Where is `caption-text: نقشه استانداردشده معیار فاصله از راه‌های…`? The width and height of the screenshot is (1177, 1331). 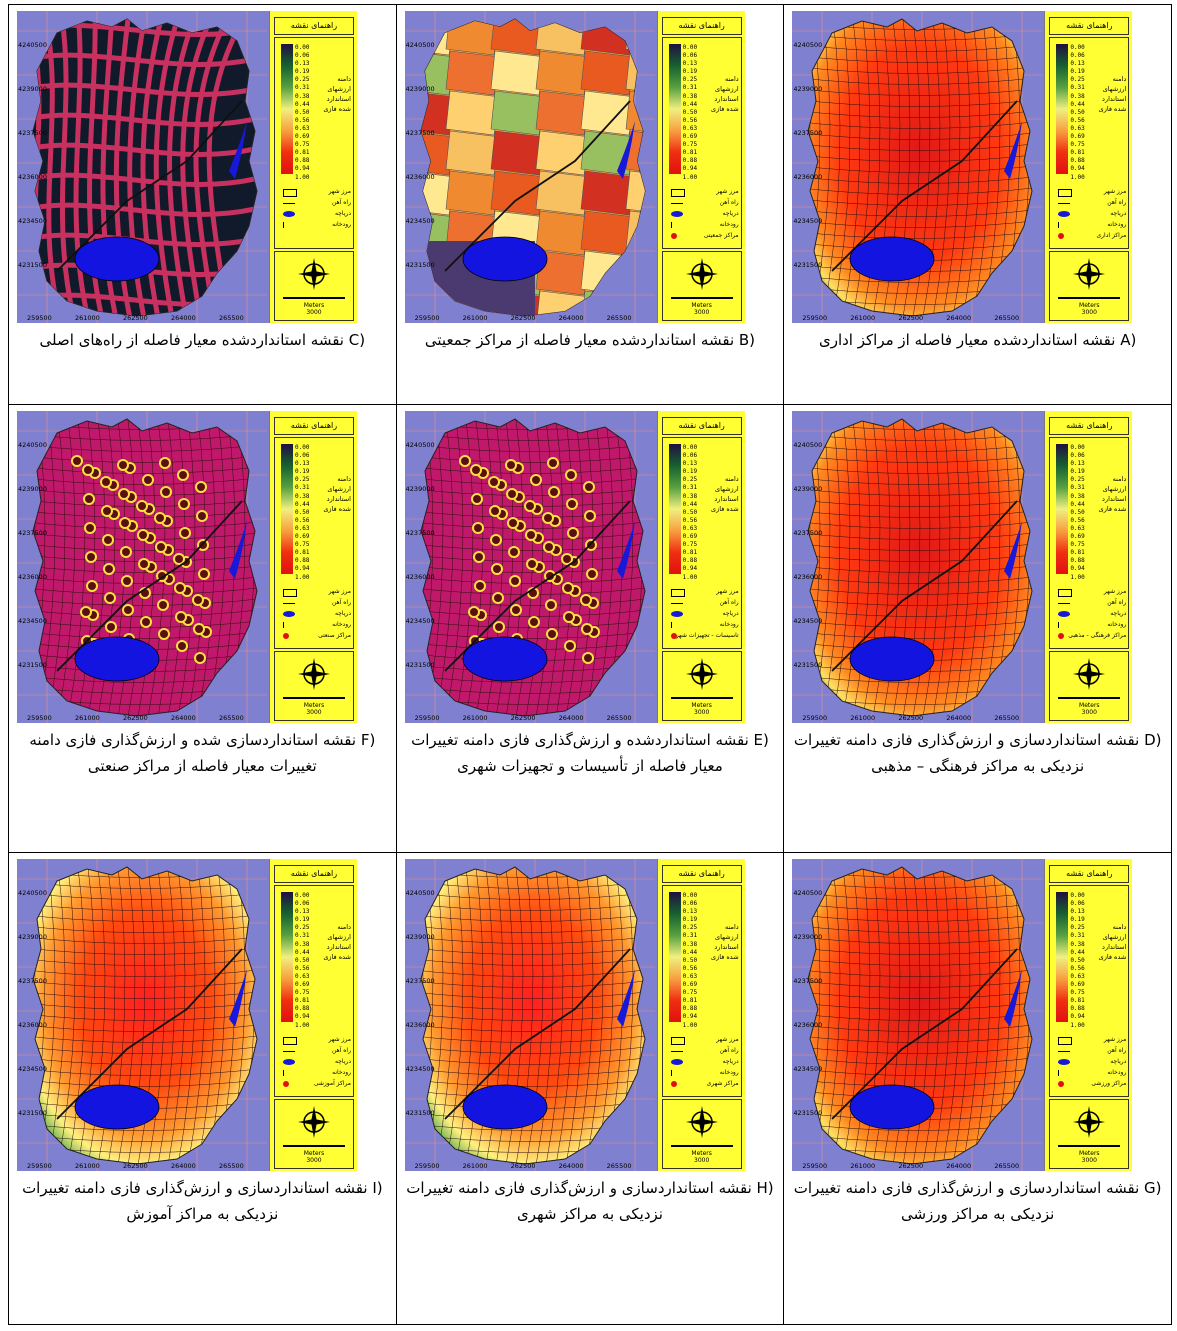 caption-text: نقشه استانداردشده معیار فاصله از راه‌های… is located at coordinates (194, 340).